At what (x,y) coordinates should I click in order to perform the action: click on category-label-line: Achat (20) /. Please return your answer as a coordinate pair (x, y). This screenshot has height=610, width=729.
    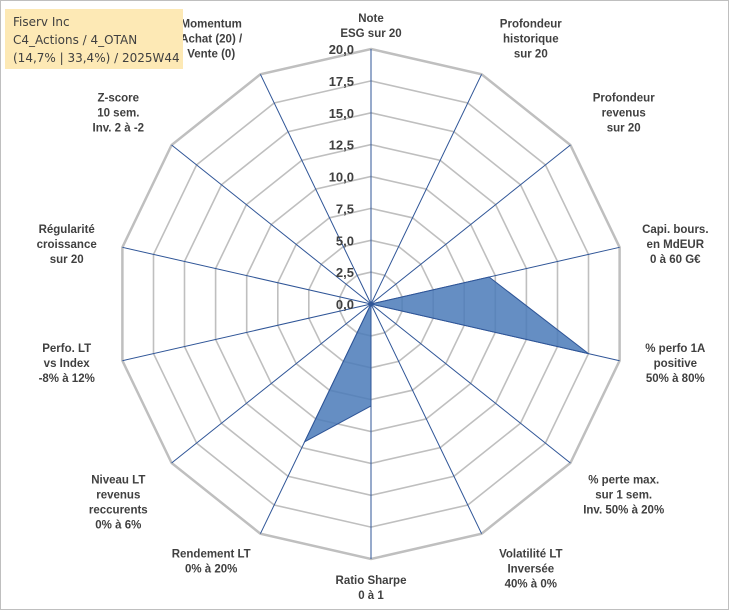
    Looking at the image, I should click on (211, 39).